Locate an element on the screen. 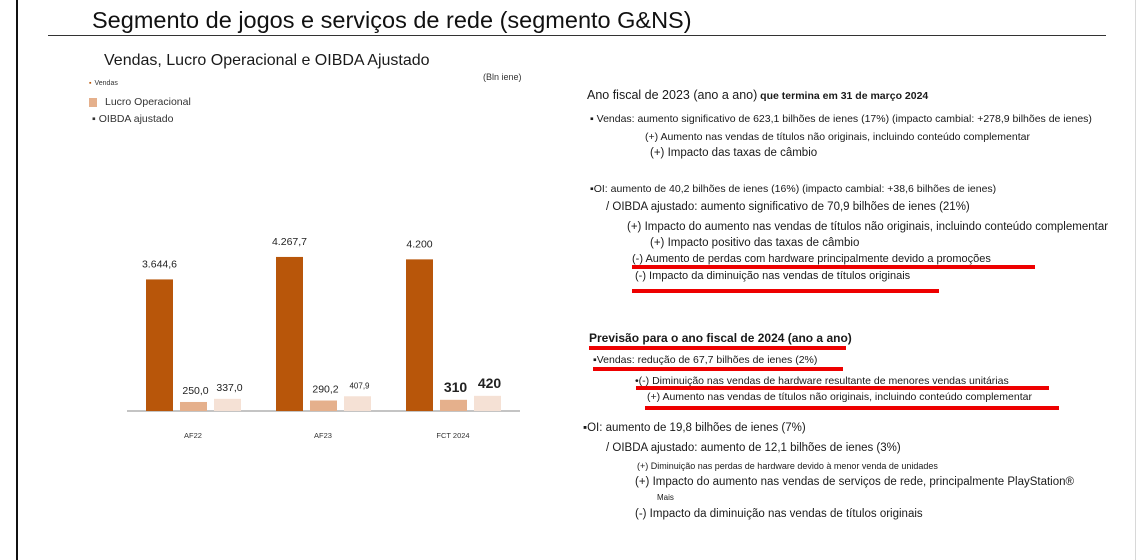 The image size is (1136, 560). title-rule is located at coordinates (577, 35).